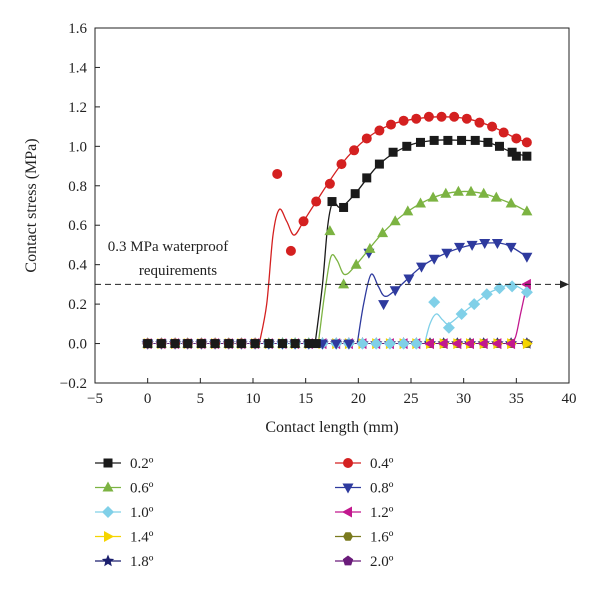 Image resolution: width=600 pixels, height=591 pixels. Describe the element at coordinates (77, 108) in the screenshot. I see `y-tick-label: 1.2` at that location.